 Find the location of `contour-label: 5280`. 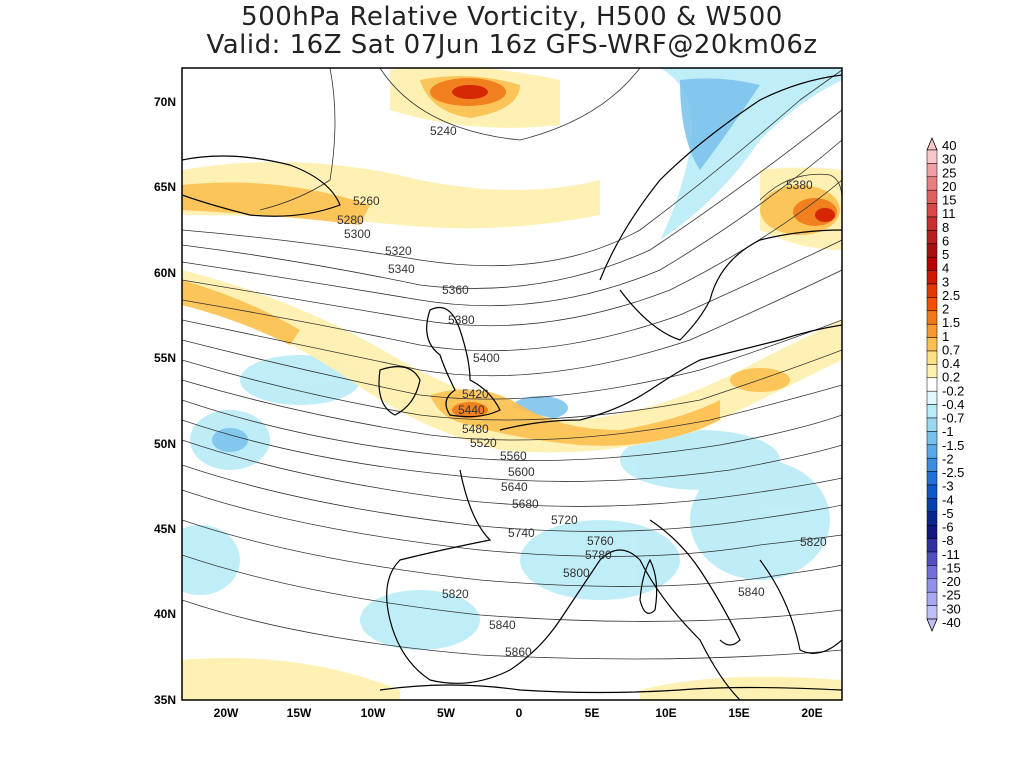

contour-label: 5280 is located at coordinates (350, 220).